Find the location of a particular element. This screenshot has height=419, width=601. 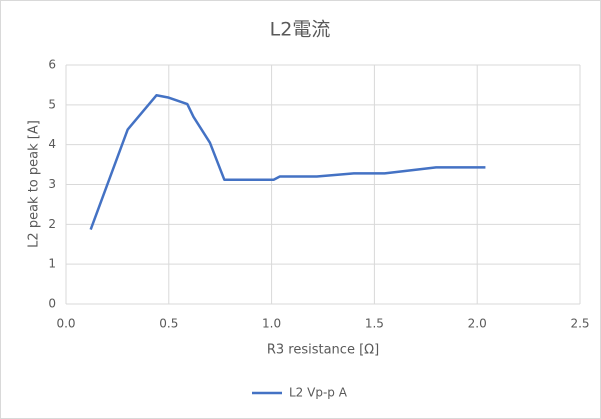

y-tick-label: 0 is located at coordinates (52, 304).